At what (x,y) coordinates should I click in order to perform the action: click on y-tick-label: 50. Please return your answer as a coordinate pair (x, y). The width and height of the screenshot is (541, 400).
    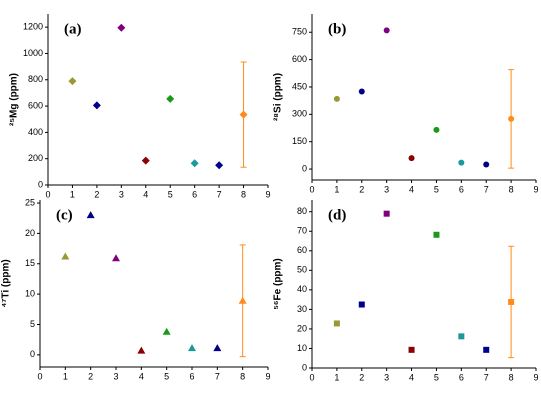
    Looking at the image, I should click on (302, 270).